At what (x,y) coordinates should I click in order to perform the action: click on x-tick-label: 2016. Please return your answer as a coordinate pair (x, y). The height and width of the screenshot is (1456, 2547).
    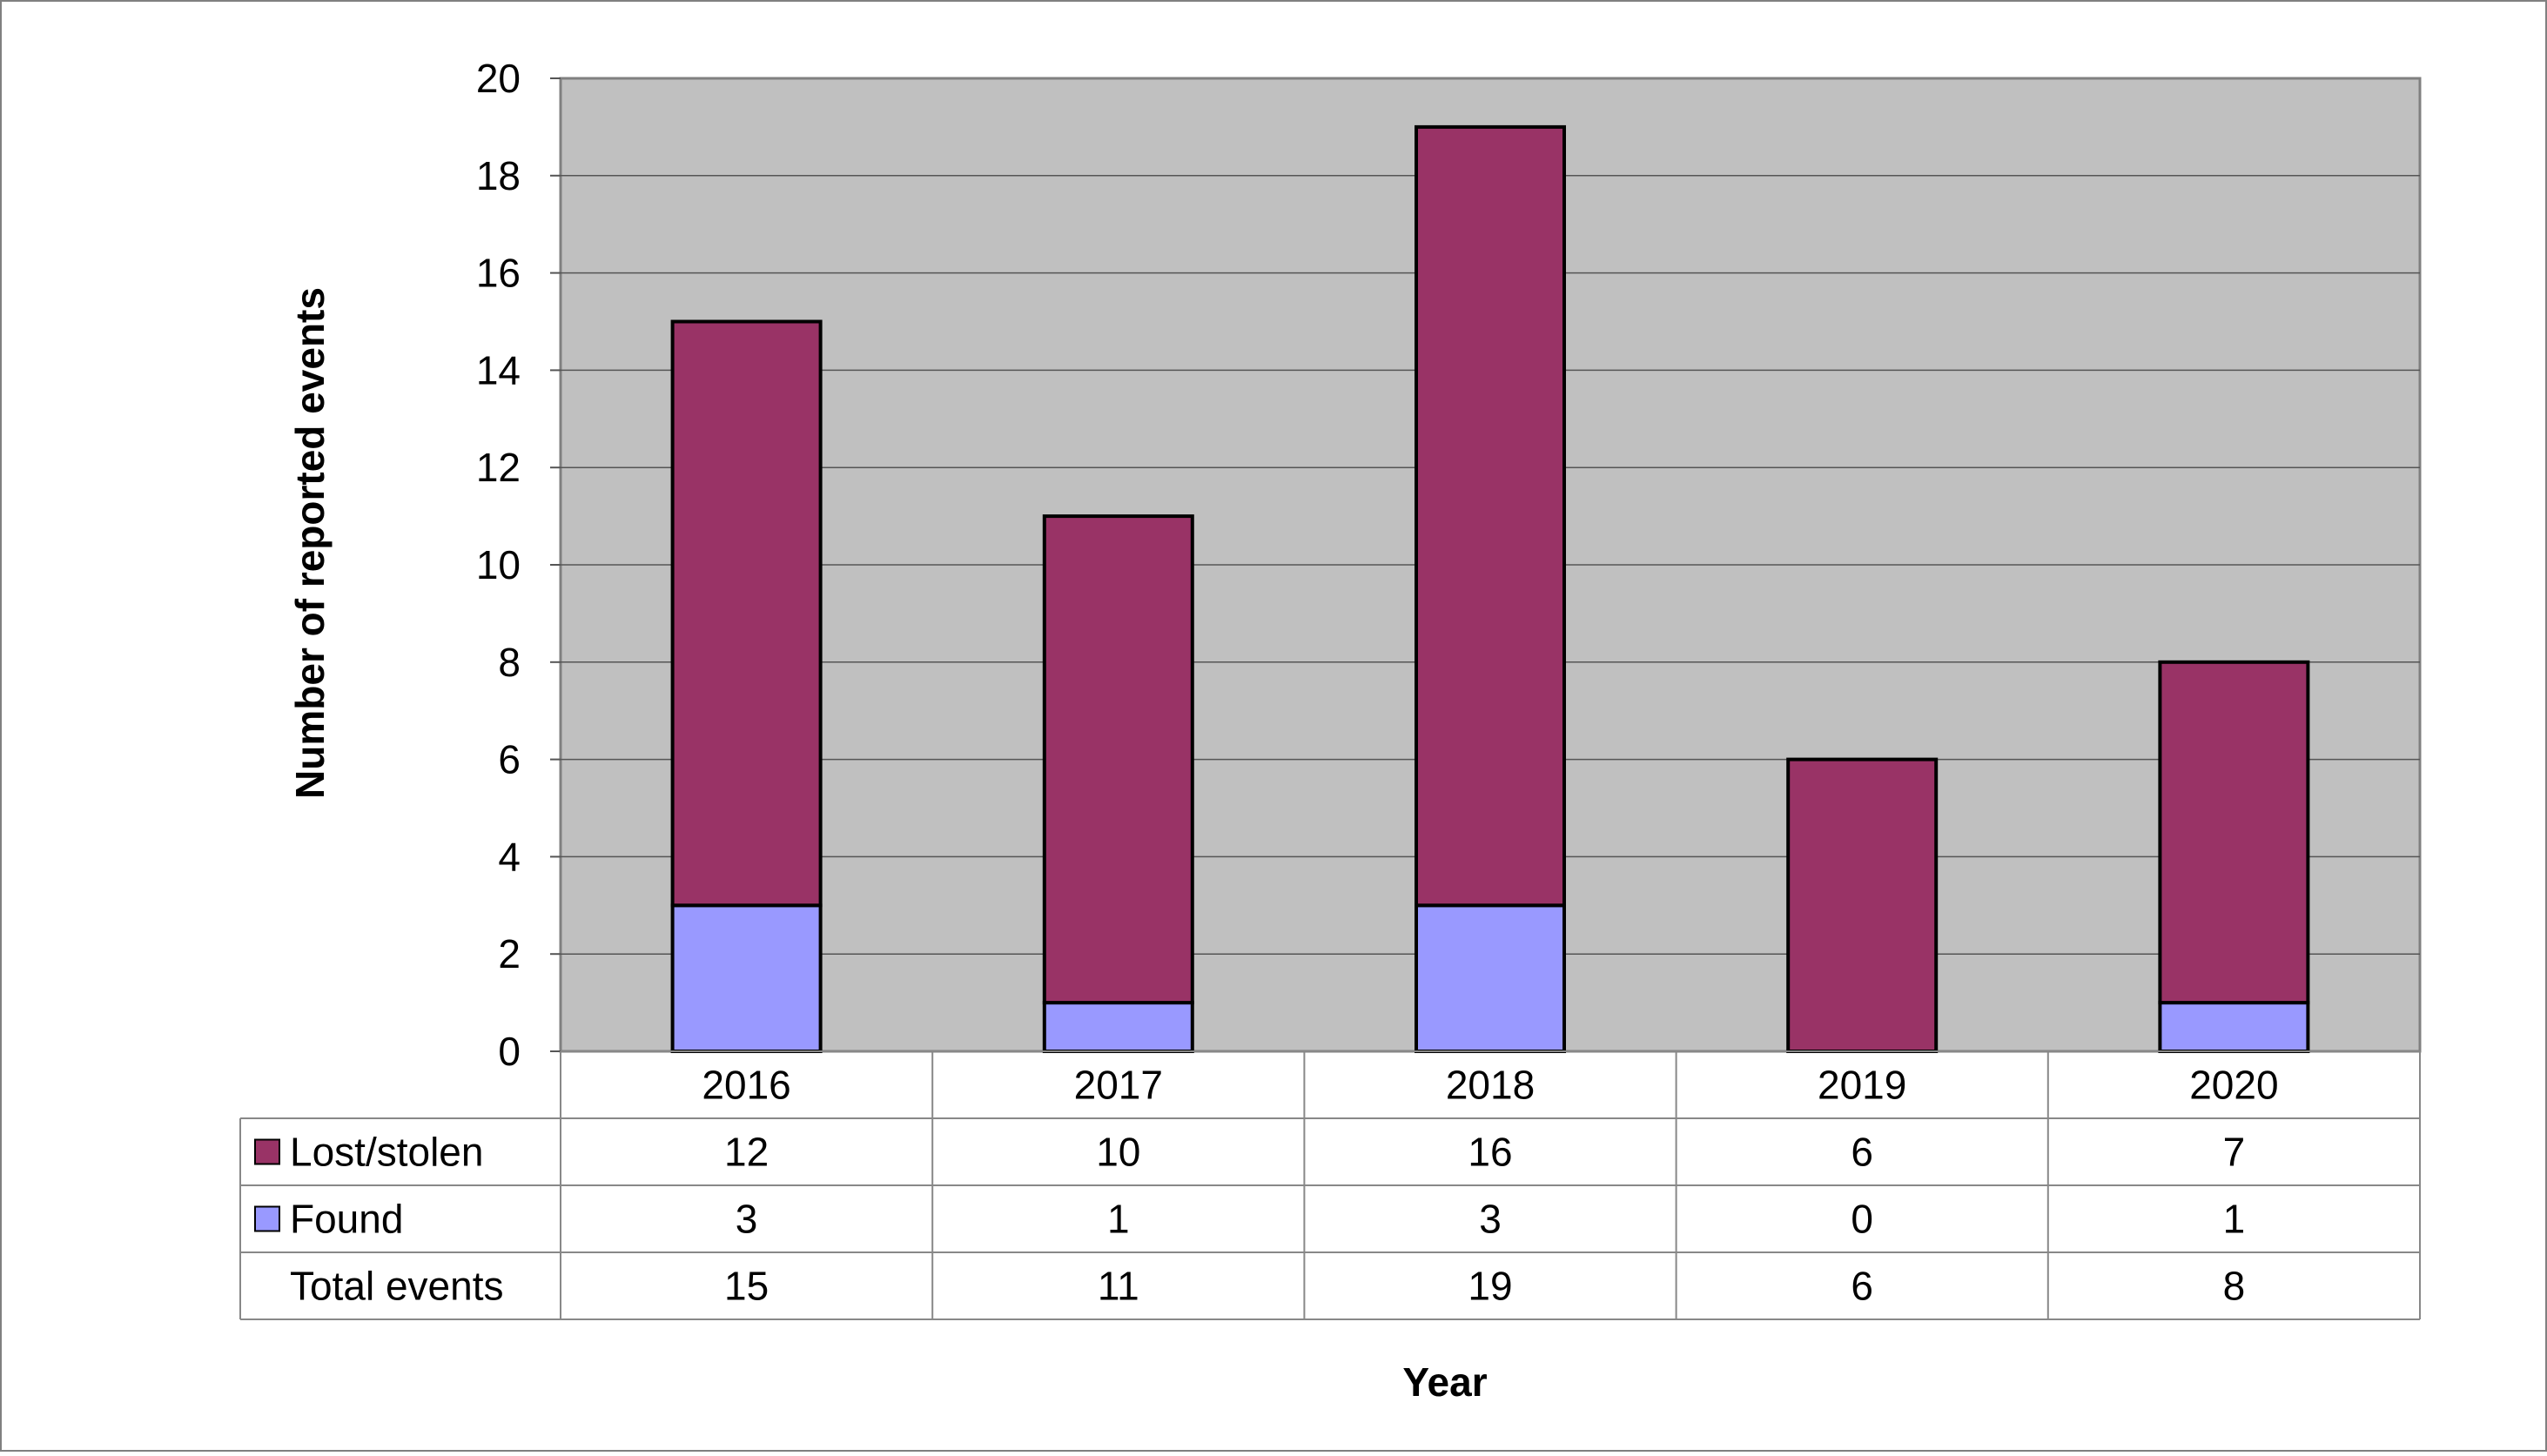
    Looking at the image, I should click on (746, 1085).